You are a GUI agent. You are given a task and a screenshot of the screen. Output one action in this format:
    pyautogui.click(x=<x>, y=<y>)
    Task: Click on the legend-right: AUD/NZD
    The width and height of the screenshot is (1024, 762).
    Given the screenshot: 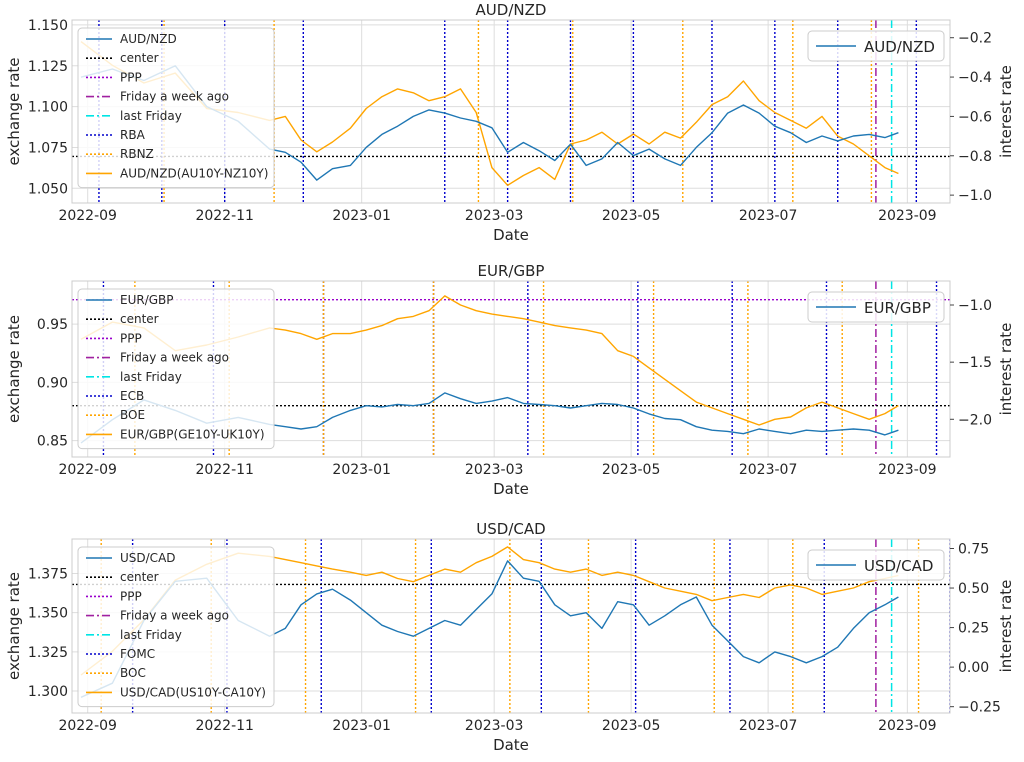 What is the action you would take?
    pyautogui.click(x=876, y=46)
    